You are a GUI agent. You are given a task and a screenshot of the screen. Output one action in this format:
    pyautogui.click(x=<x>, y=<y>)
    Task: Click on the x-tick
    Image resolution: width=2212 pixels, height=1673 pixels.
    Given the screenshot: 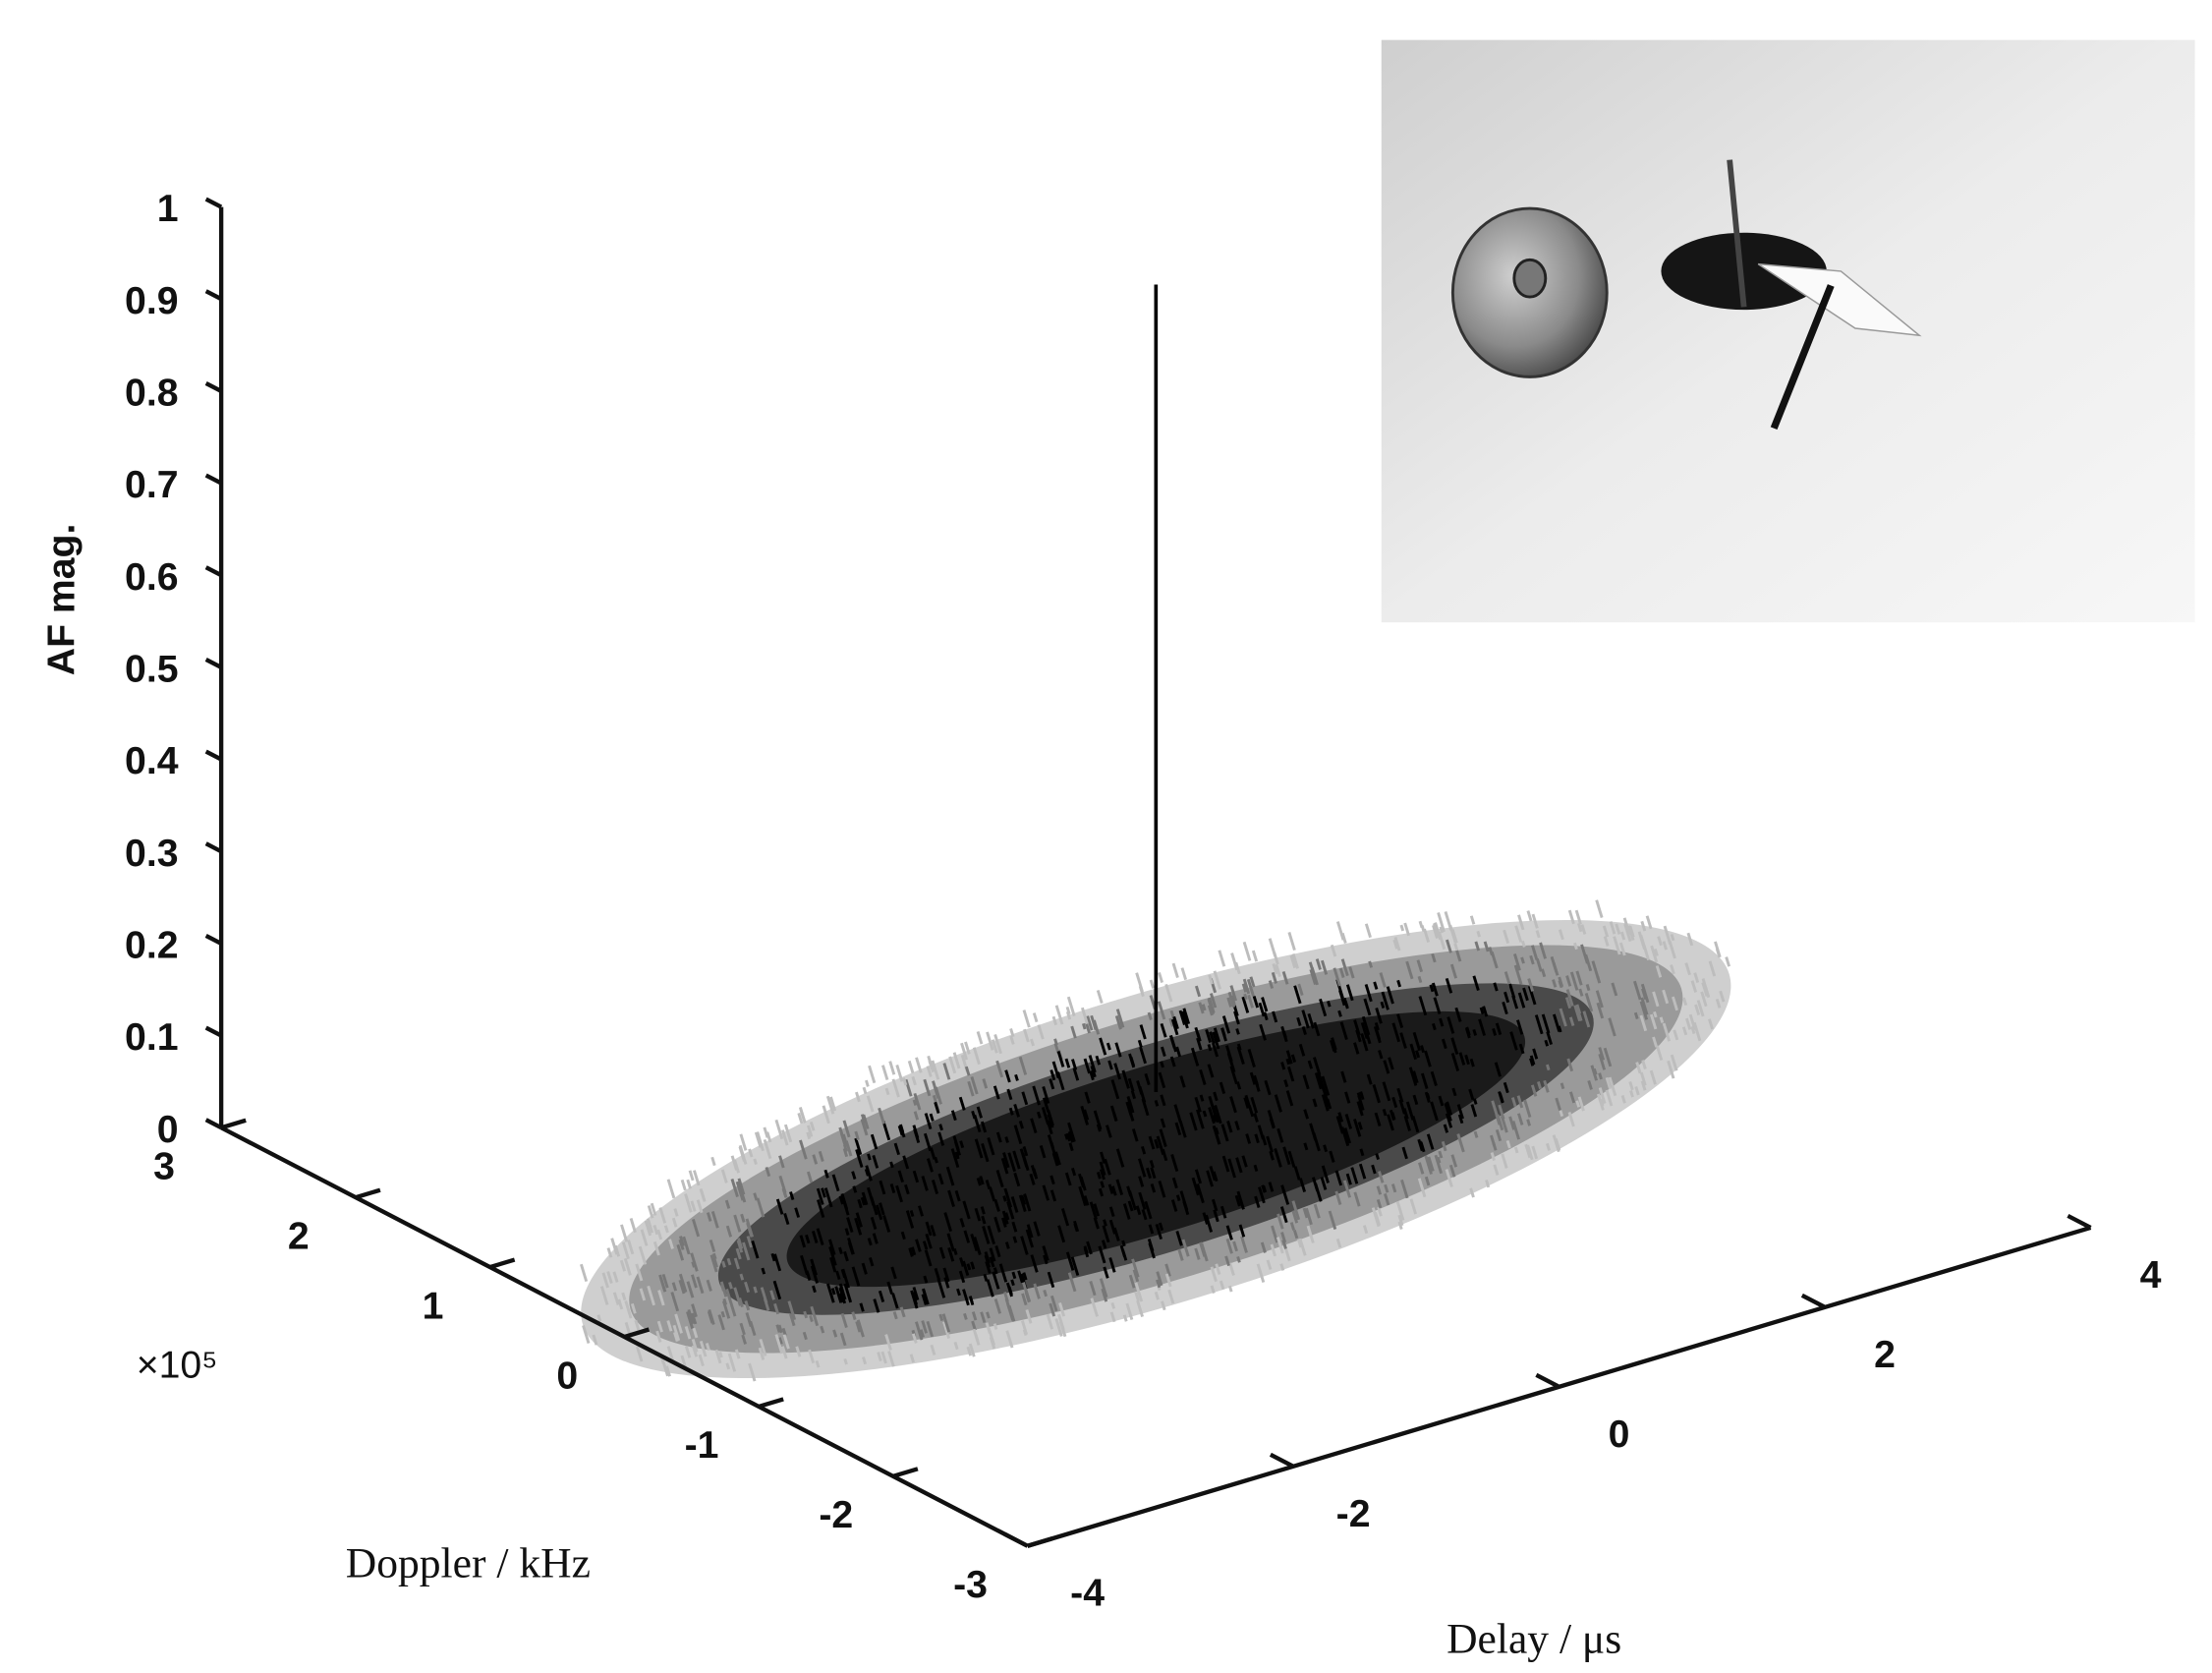 What is the action you would take?
    pyautogui.click(x=1016, y=1539)
    